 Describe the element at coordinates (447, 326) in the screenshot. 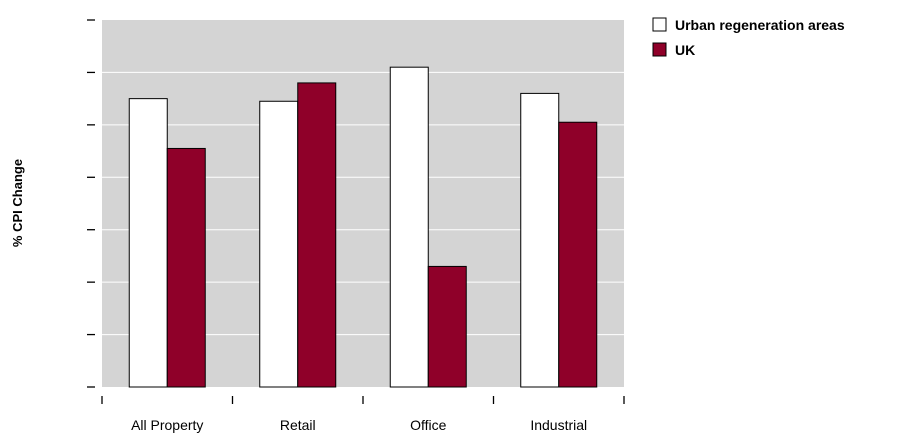

I see `bar-uk-office` at that location.